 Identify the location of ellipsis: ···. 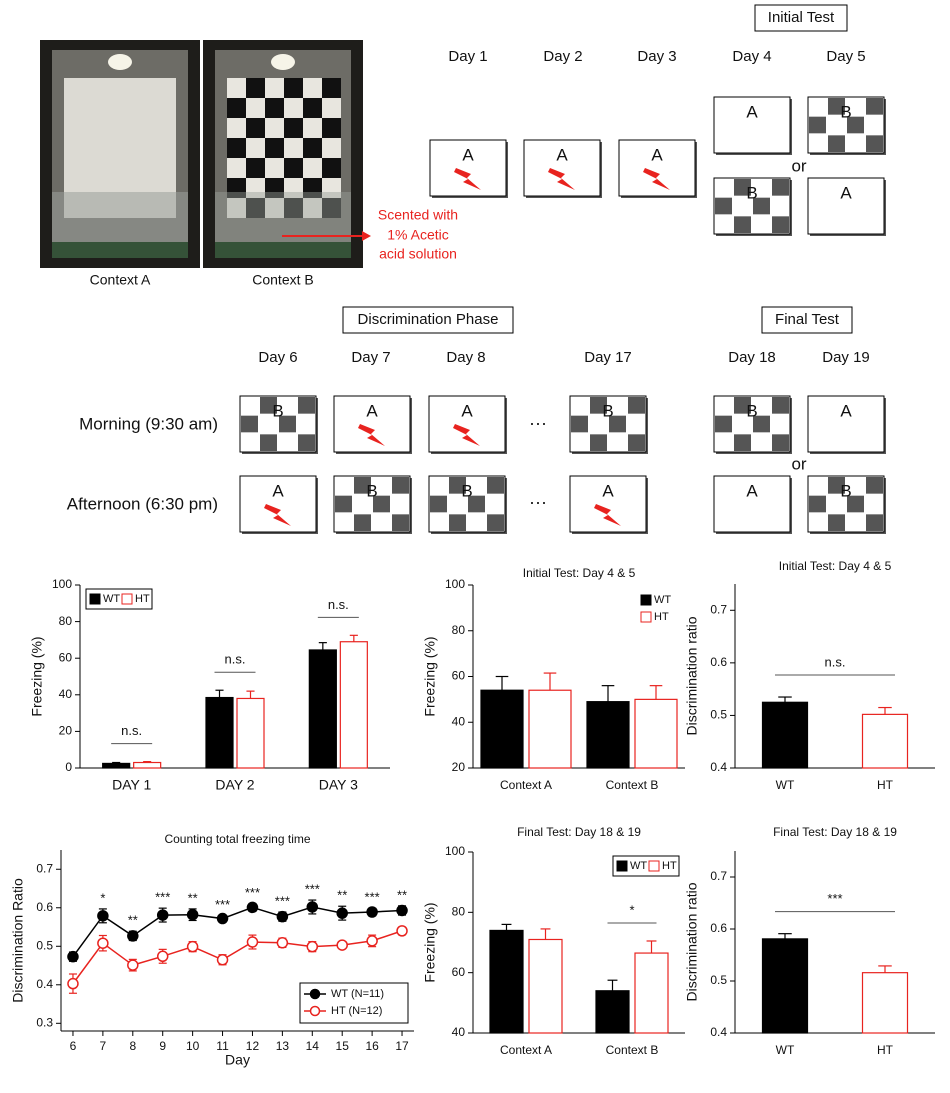
(538, 502).